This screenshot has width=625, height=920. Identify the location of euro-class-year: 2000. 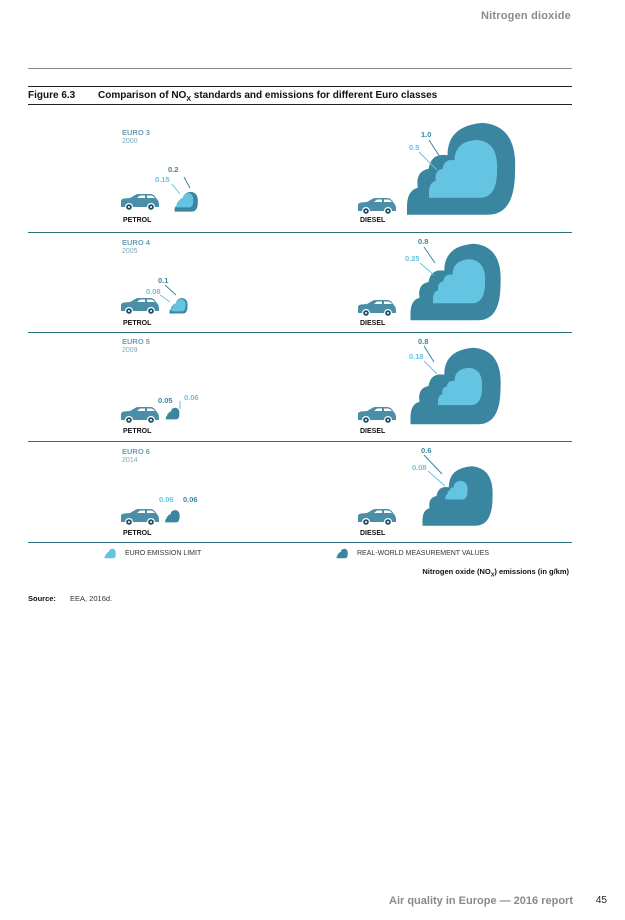
(130, 141).